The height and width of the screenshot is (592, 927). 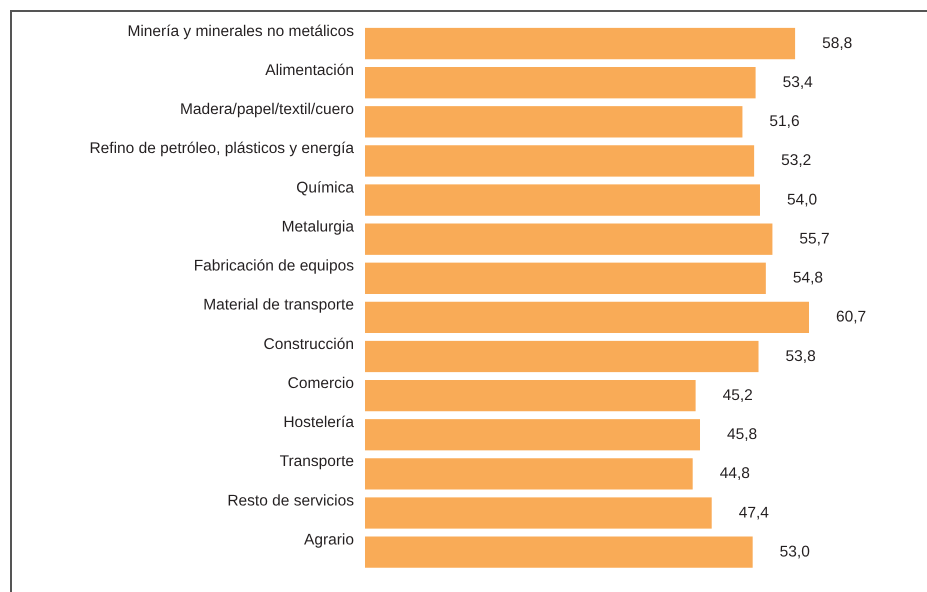 What do you see at coordinates (290, 501) in the screenshot?
I see `y-tick-label: Resto de servicios` at bounding box center [290, 501].